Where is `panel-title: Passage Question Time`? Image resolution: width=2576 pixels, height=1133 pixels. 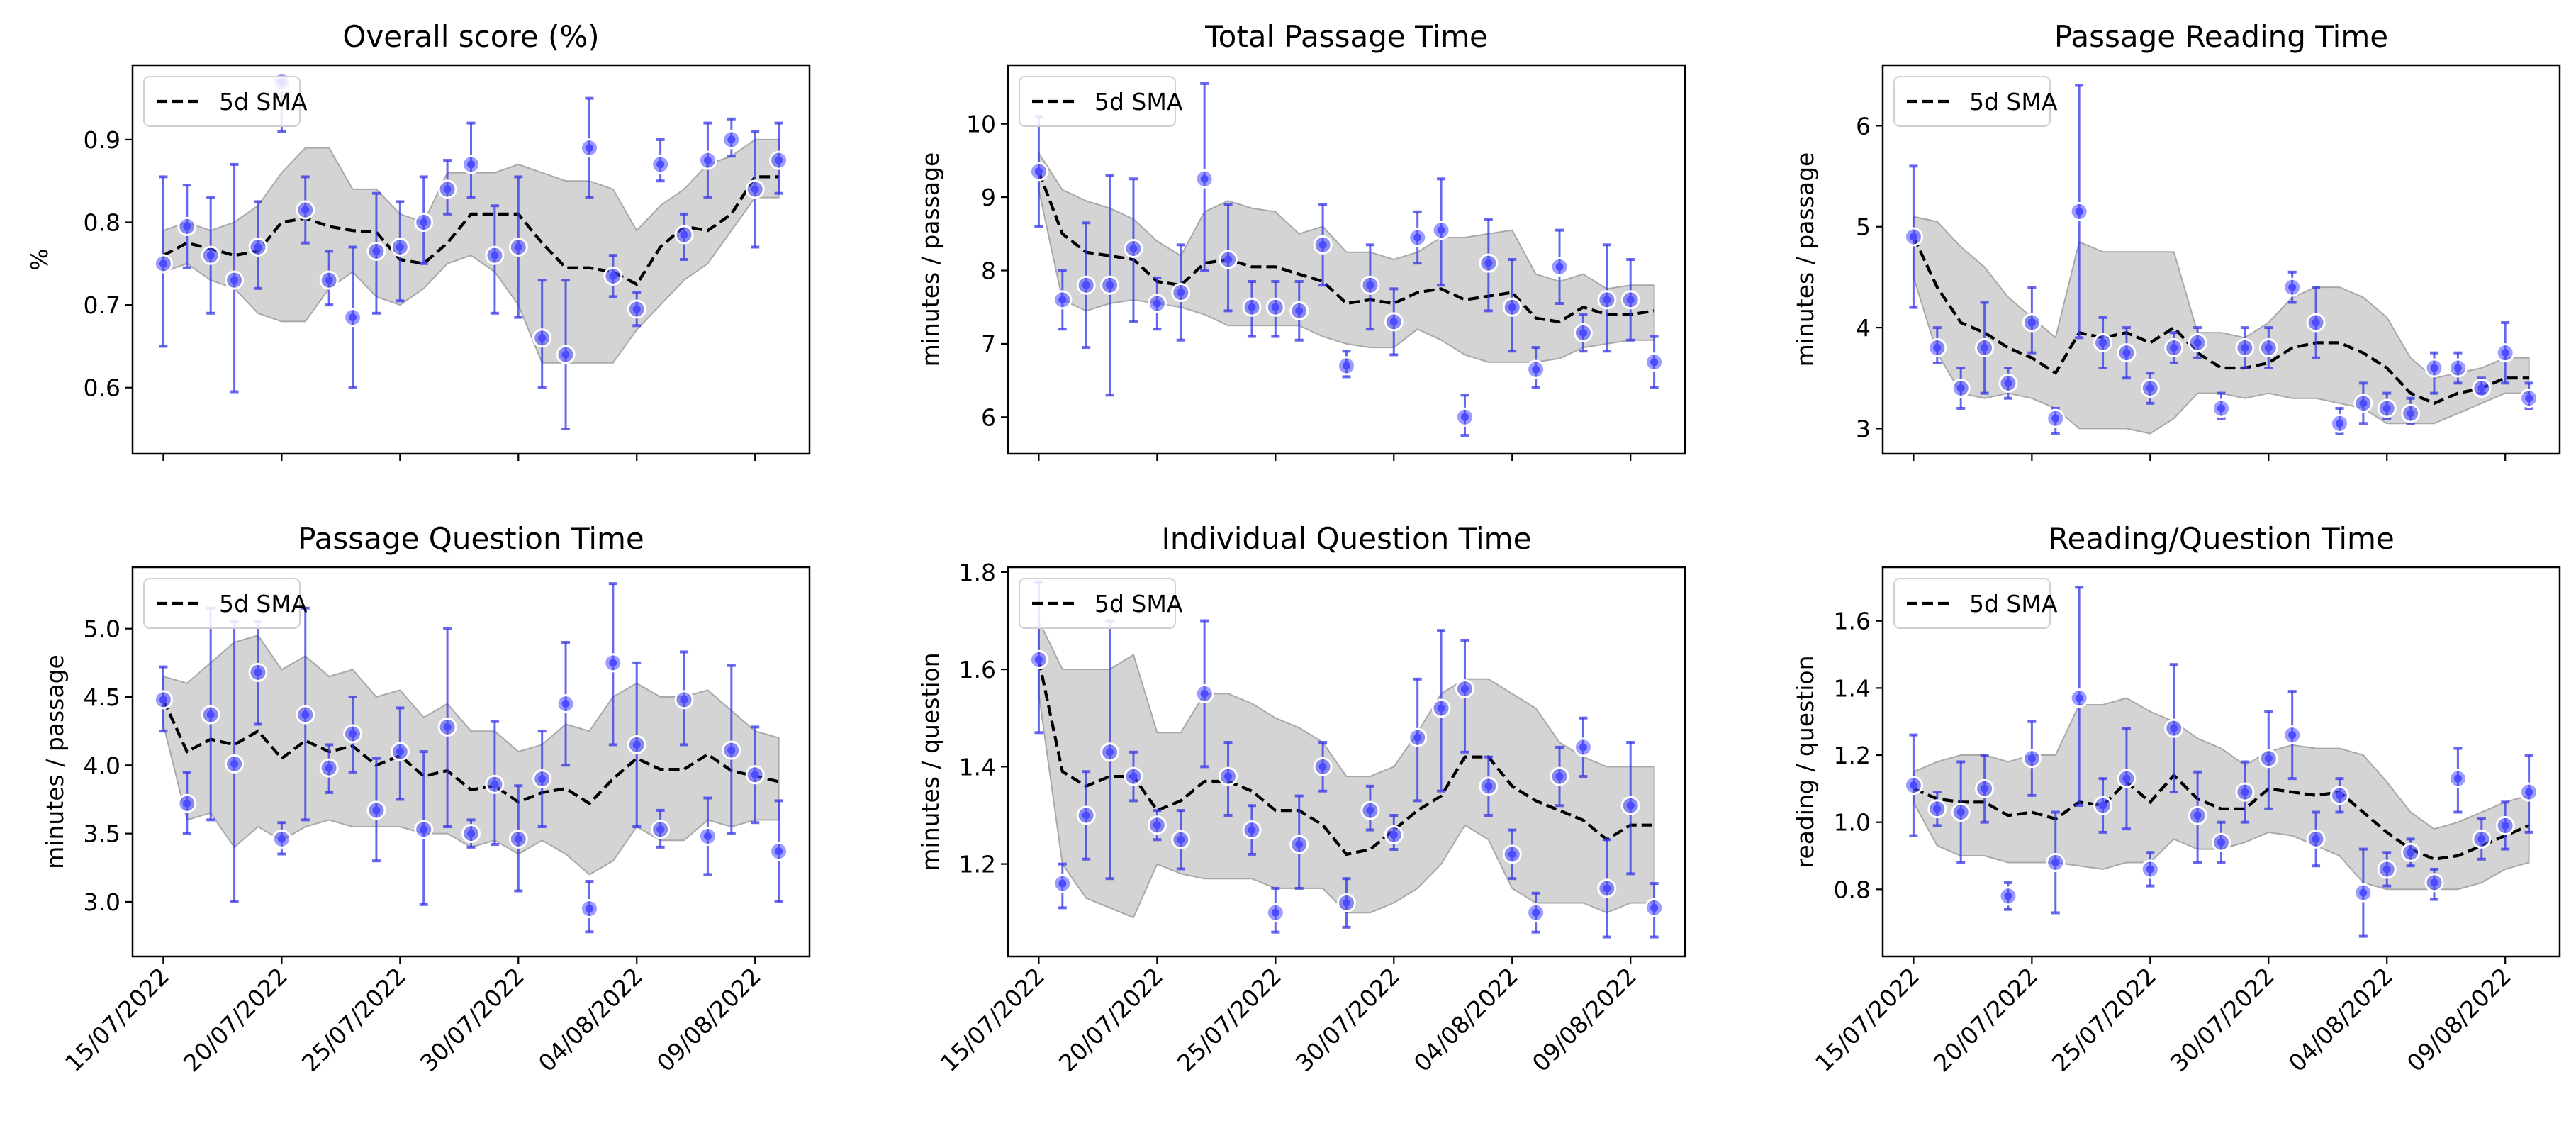
panel-title: Passage Question Time is located at coordinates (471, 538).